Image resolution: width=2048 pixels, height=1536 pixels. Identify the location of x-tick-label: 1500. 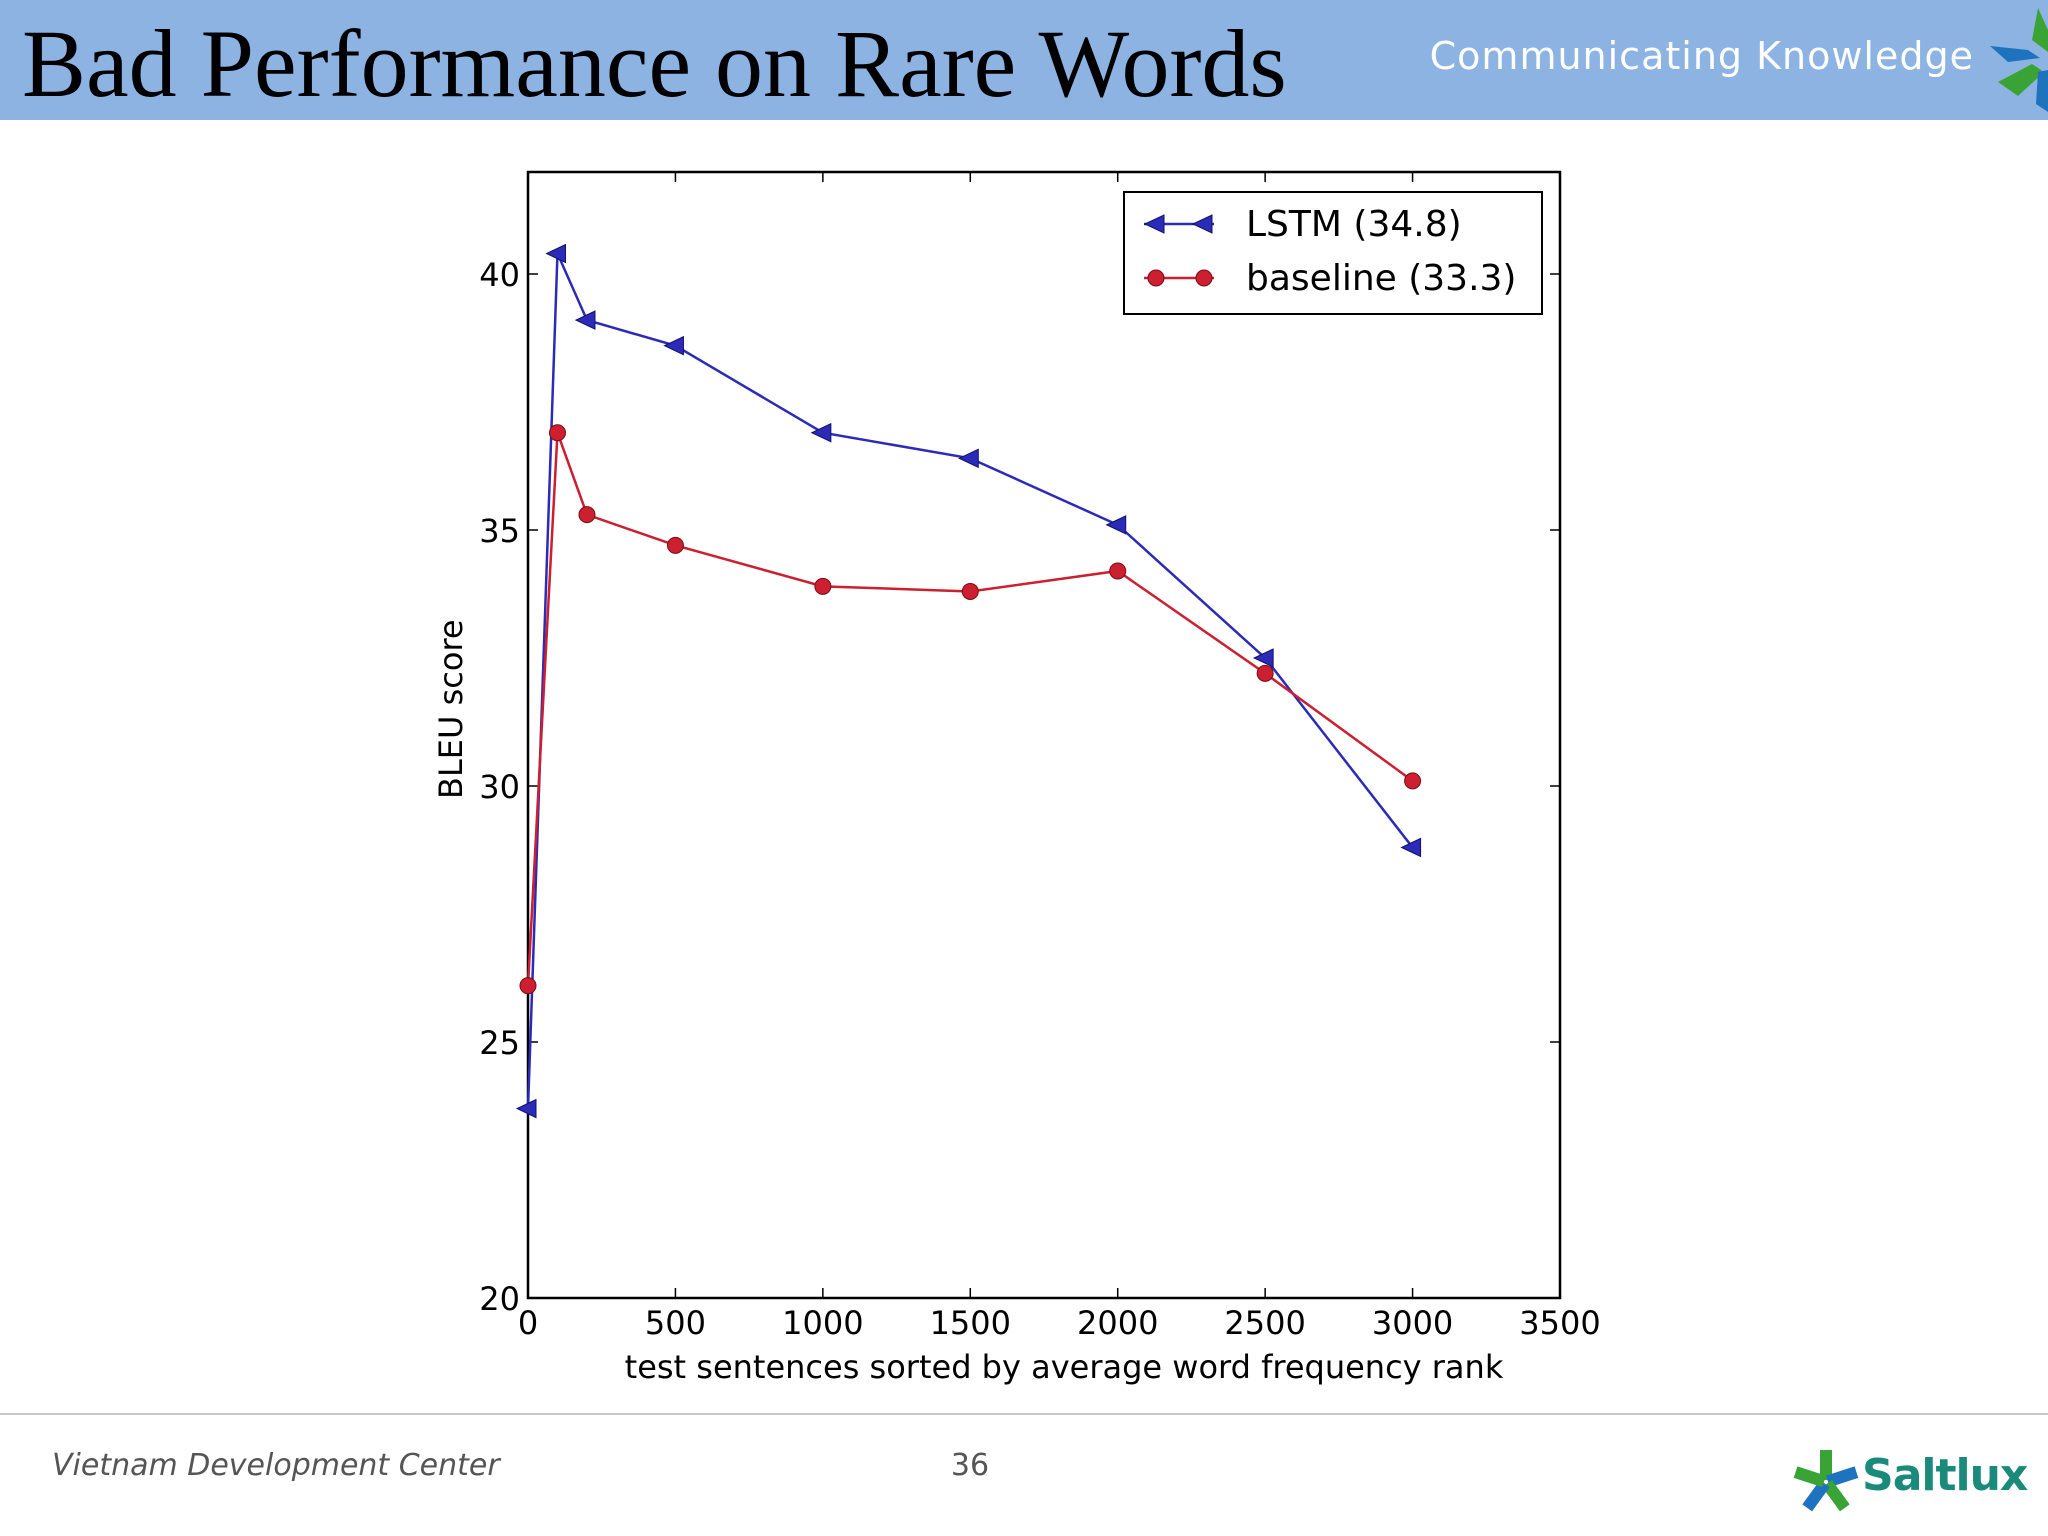
(970, 1323).